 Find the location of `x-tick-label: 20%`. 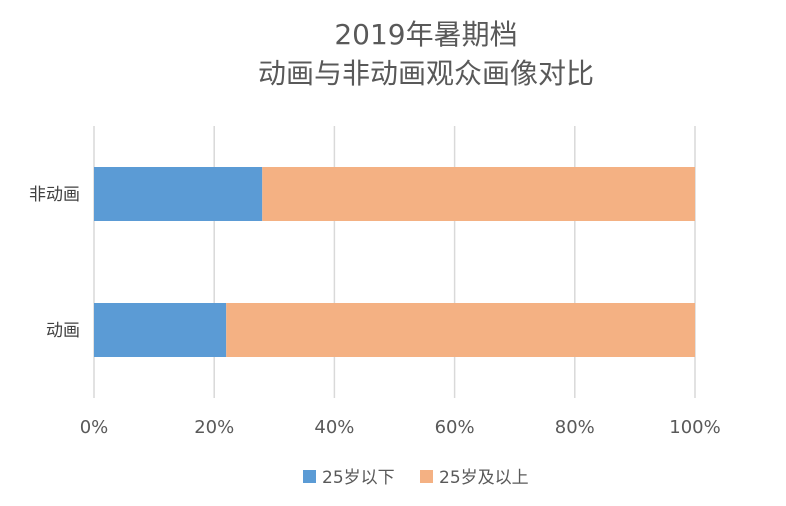

x-tick-label: 20% is located at coordinates (214, 427).